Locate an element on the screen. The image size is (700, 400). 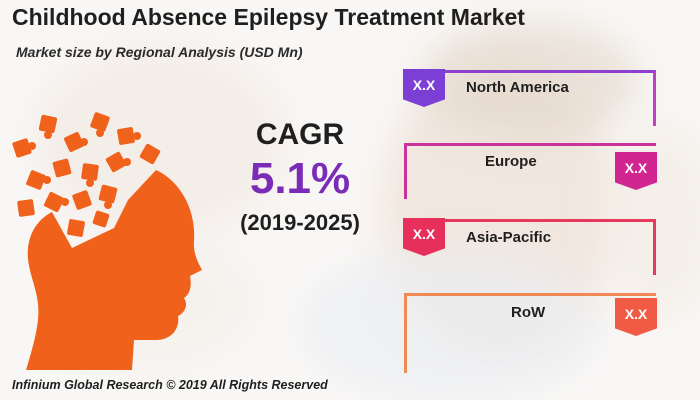
region-asia-pacific: X.X Asia-Pacific is located at coordinates (529, 246).